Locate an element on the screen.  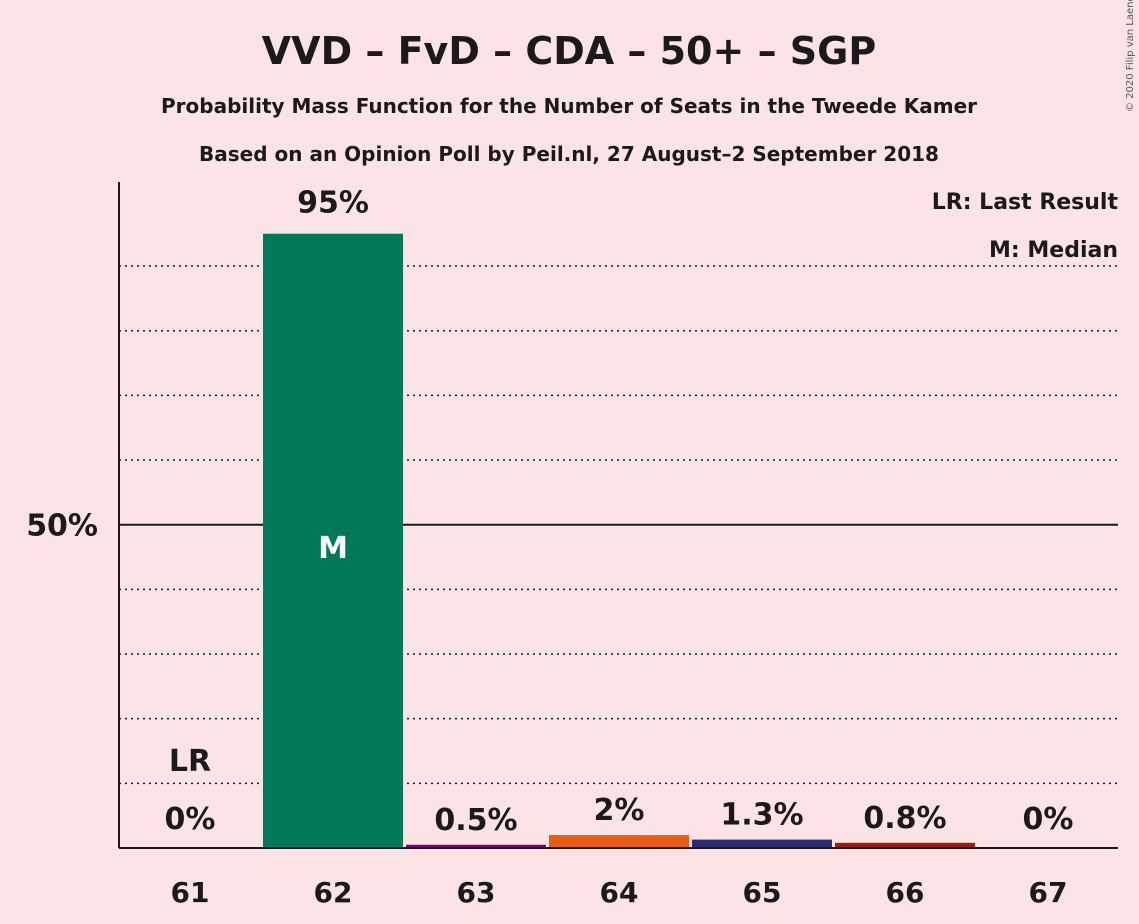
x-tick-label-63: 63 is located at coordinates (476, 892).